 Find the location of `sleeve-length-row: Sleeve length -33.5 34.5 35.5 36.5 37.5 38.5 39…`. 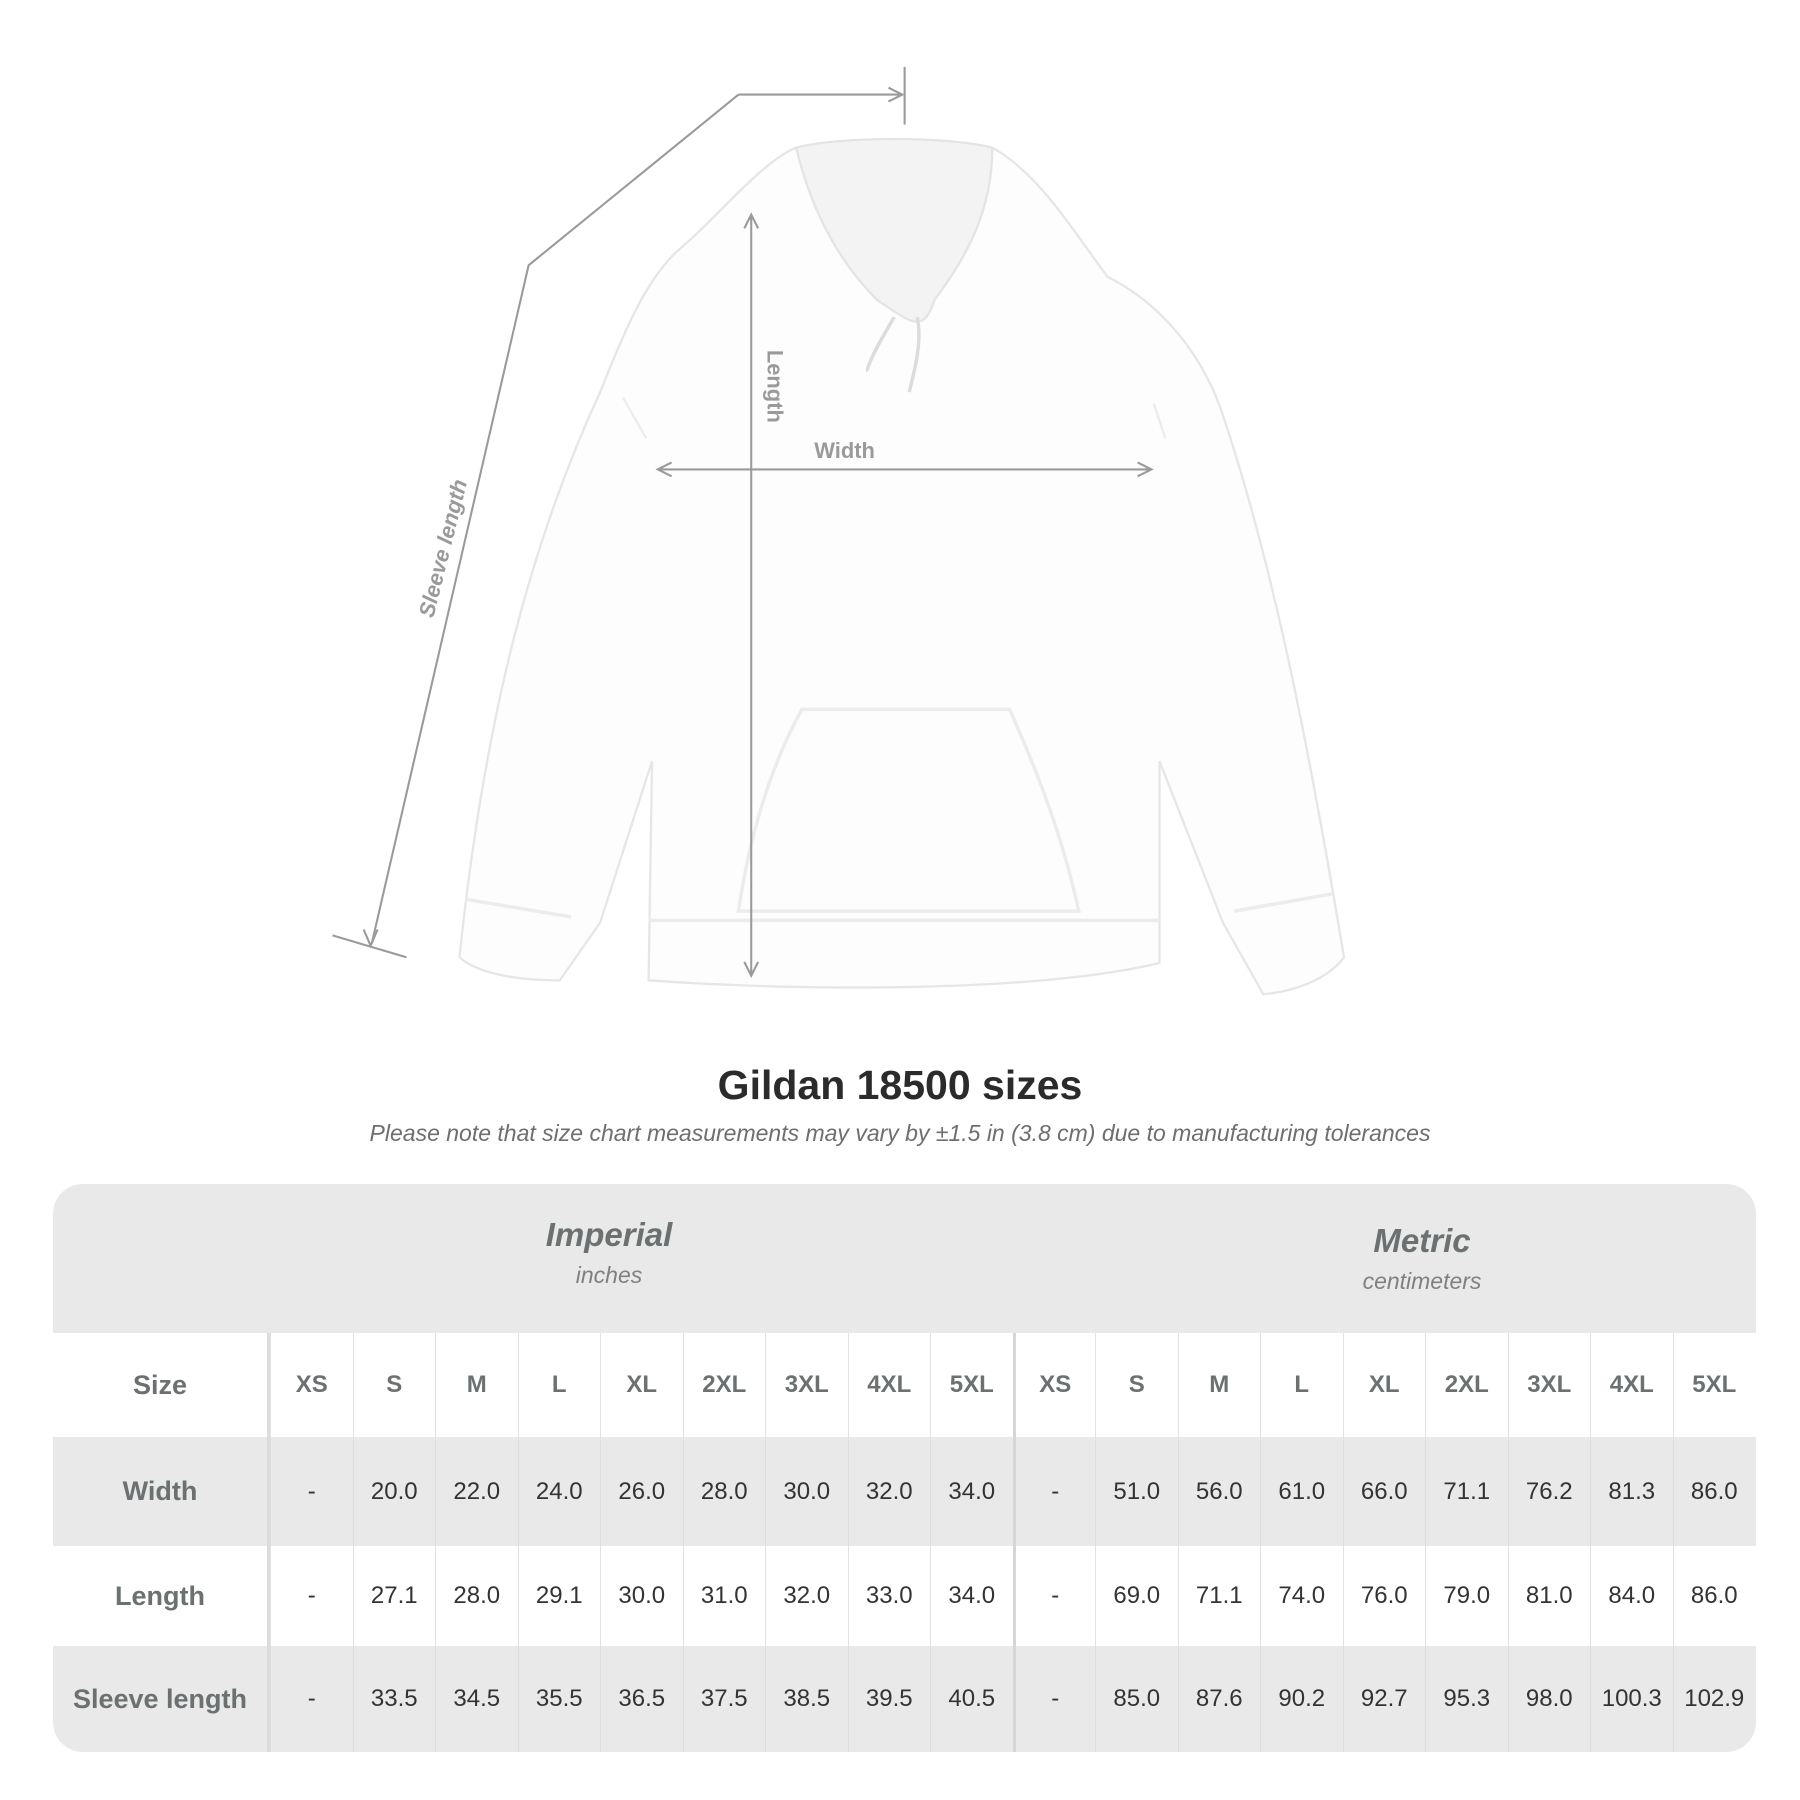

sleeve-length-row: Sleeve length -33.5 34.5 35.5 36.5 37.5 38.5 39… is located at coordinates (904, 1699).